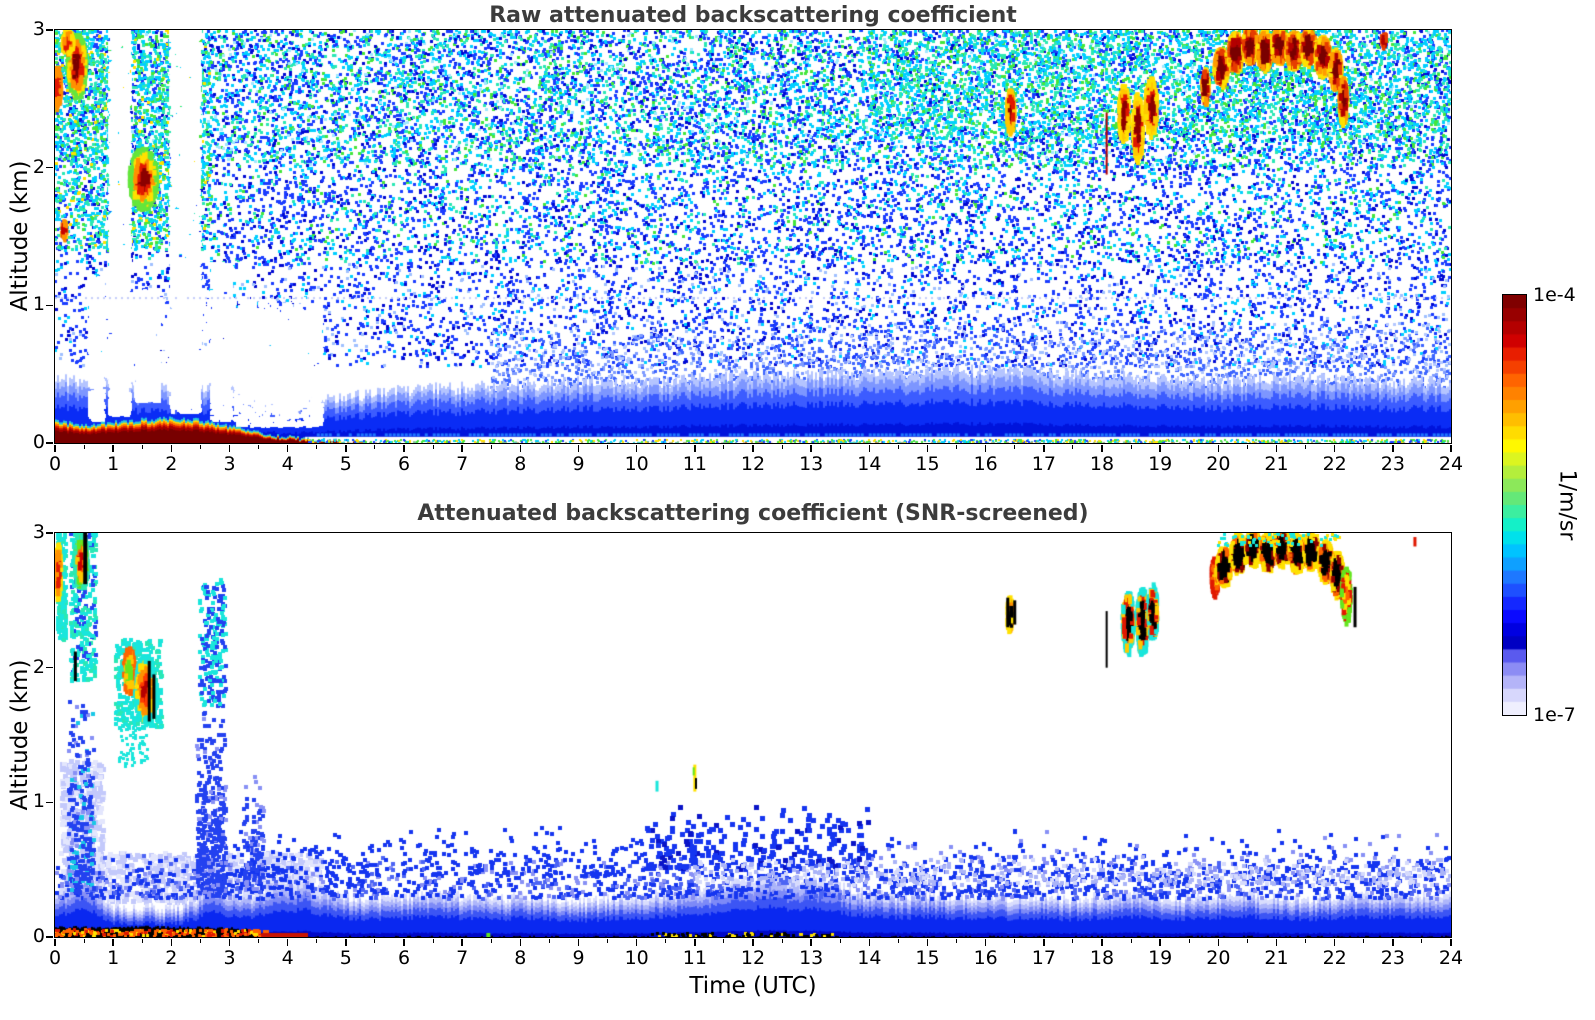  I want to click on x-tick-label: 1, so click(113, 958).